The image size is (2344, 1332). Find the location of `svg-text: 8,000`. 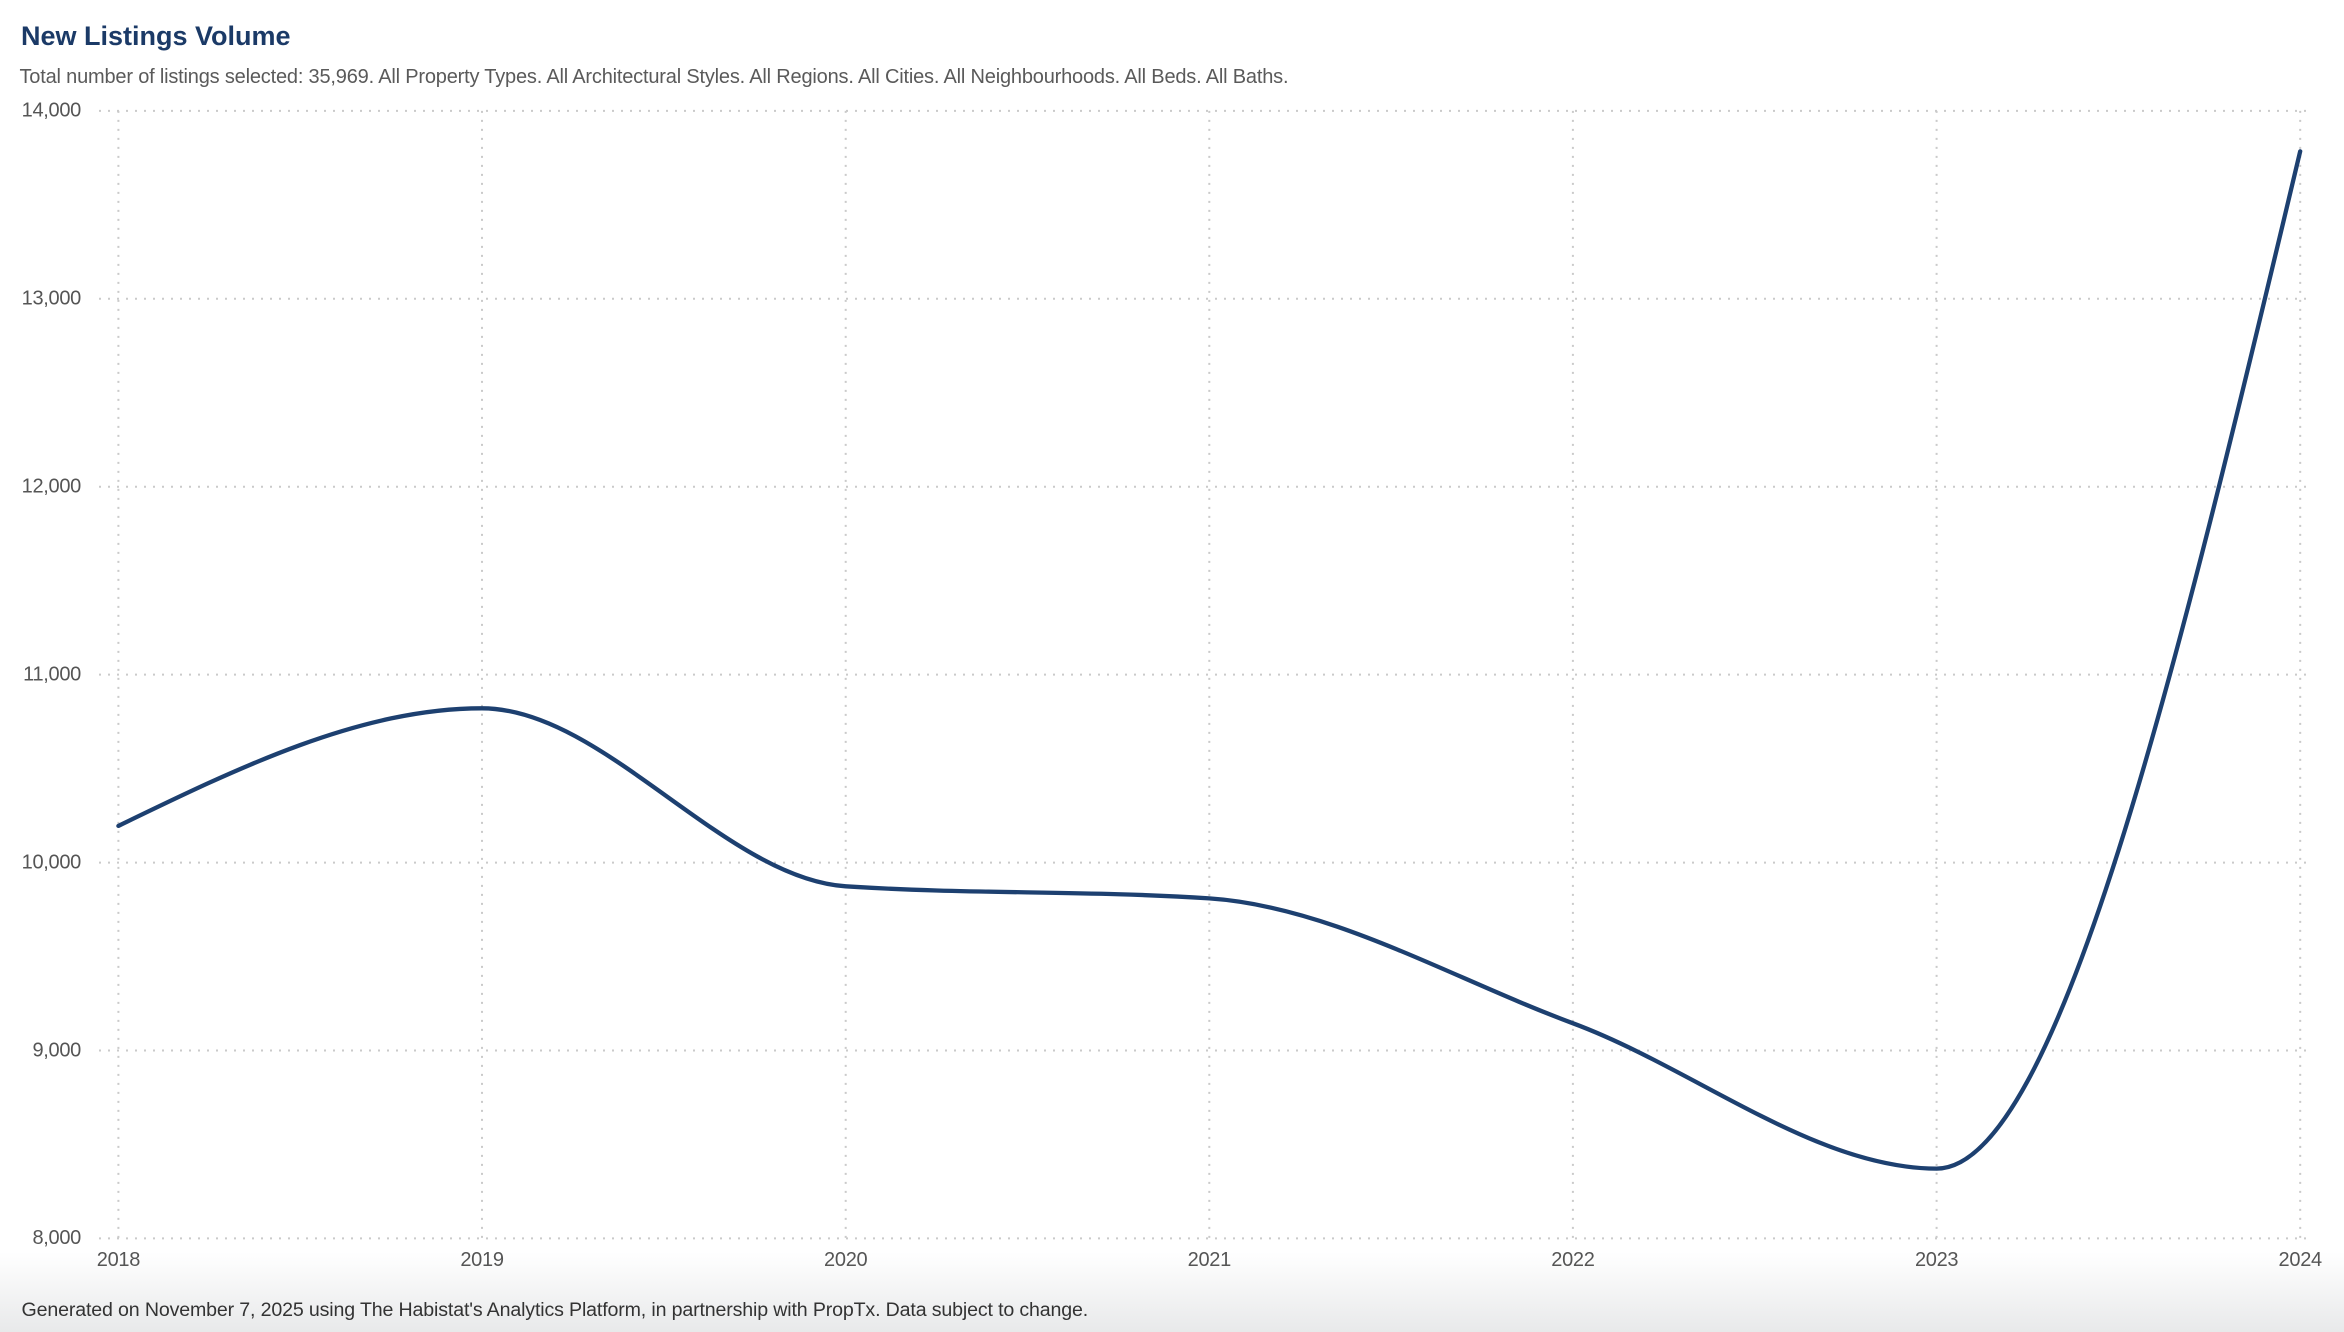

svg-text: 8,000 is located at coordinates (56, 1238).